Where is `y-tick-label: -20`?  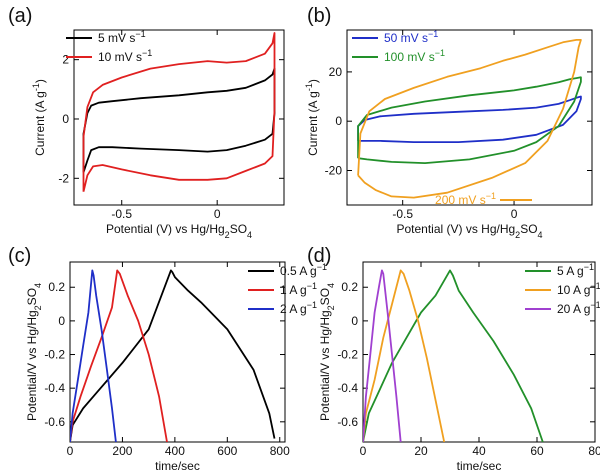
y-tick-label: -20 is located at coordinates (334, 170).